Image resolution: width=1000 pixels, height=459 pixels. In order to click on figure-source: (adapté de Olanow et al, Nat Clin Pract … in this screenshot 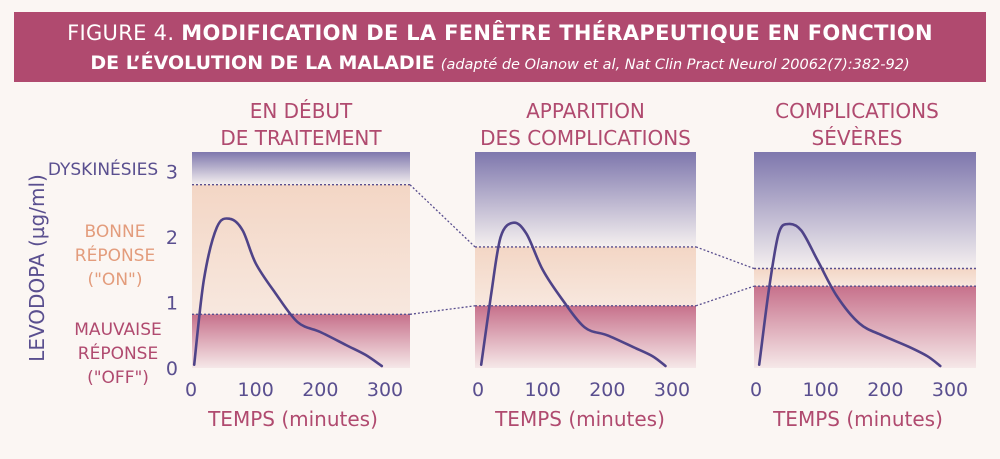, I will do `click(675, 65)`.